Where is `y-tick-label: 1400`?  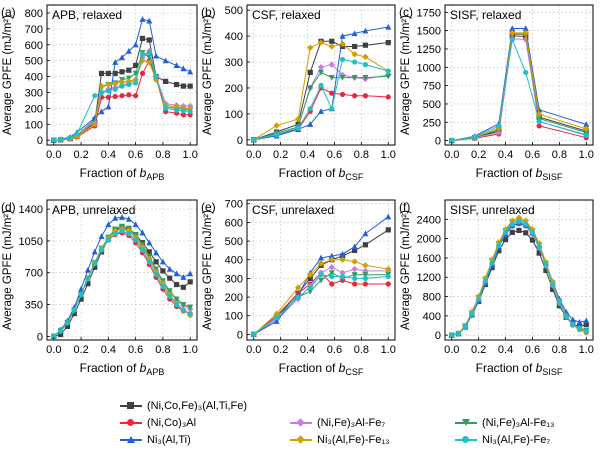 y-tick-label: 1400 is located at coordinates (31, 210).